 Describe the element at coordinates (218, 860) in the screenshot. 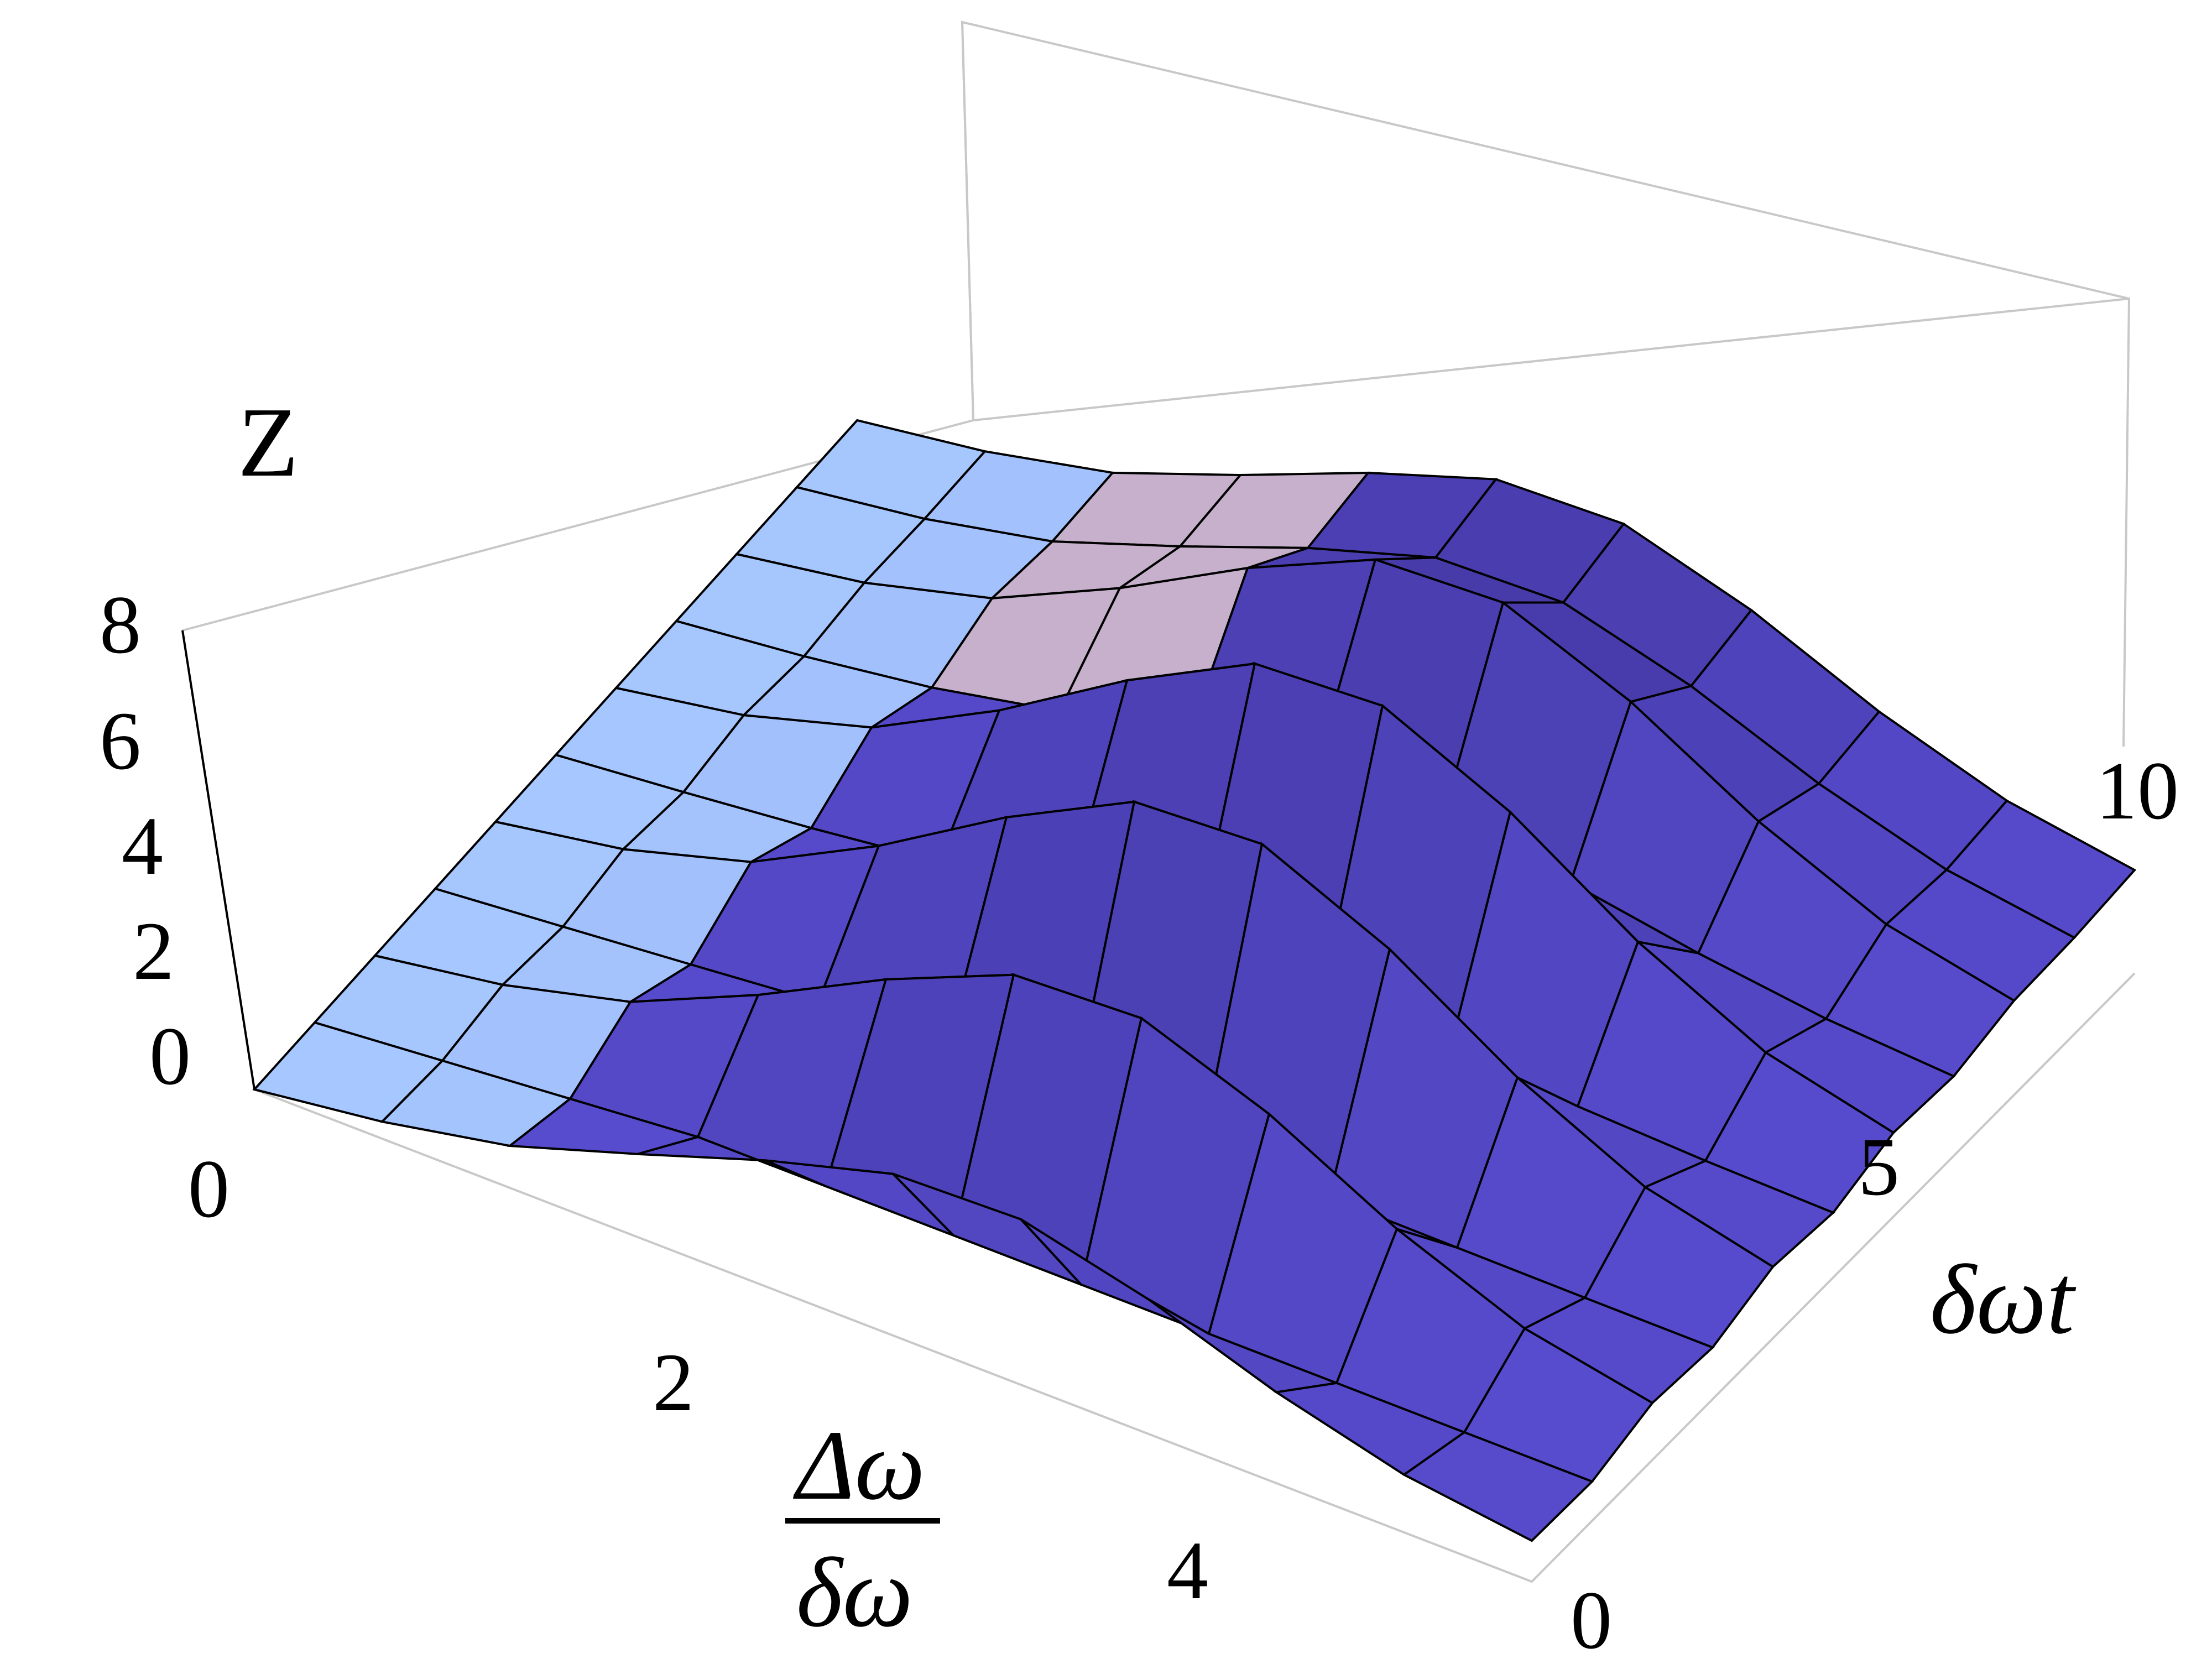

I see `z-axis` at that location.